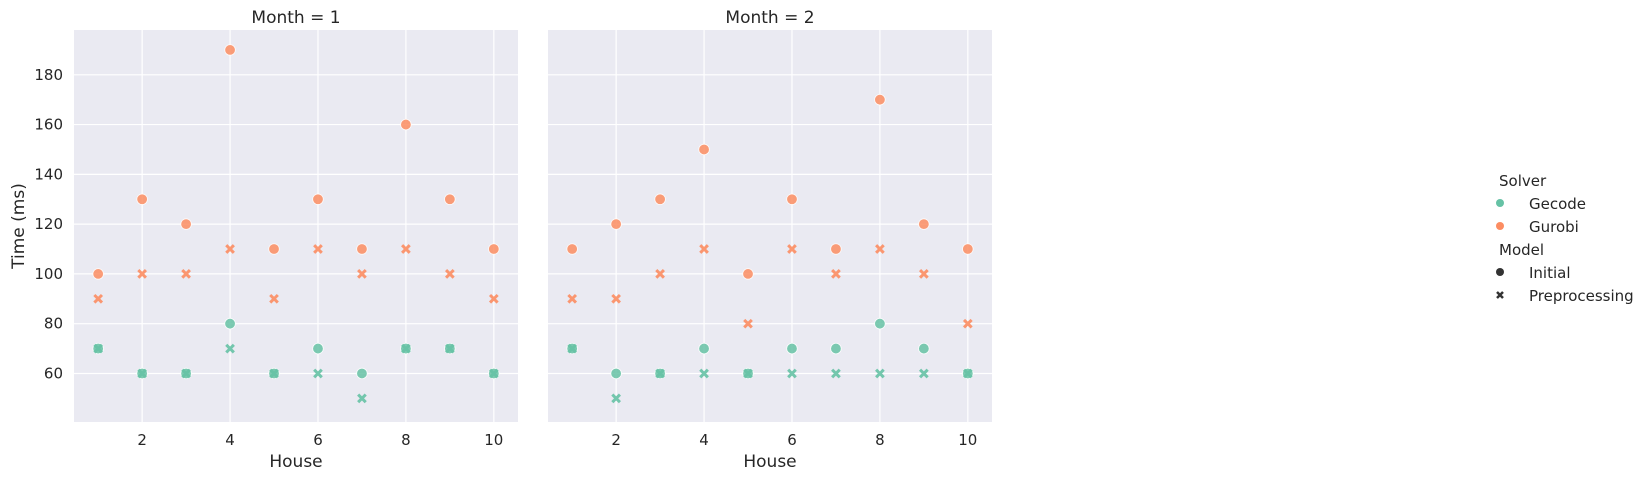  Describe the element at coordinates (1500, 295) in the screenshot. I see `legend-marker-x` at that location.